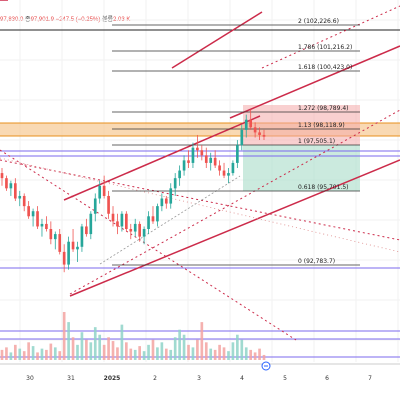  I want to click on fib-level-label-2: 2 (102,226.6), so click(318, 21).